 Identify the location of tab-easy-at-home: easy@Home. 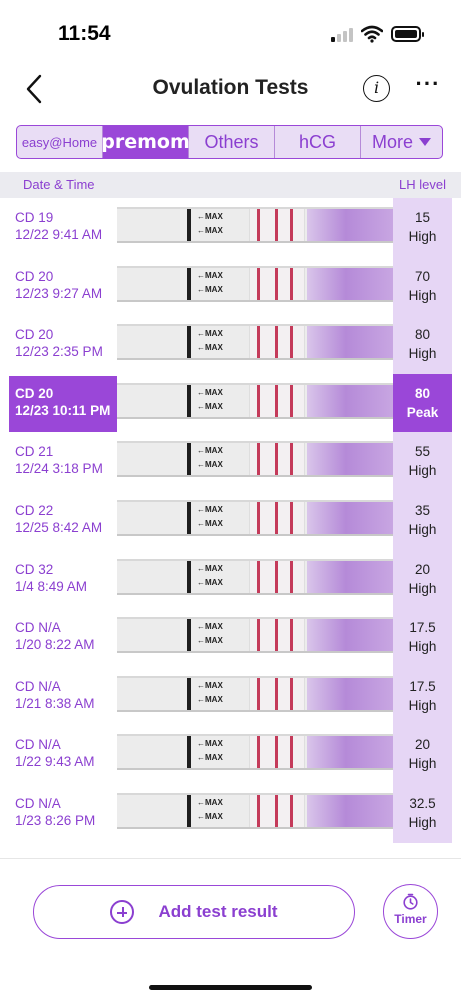
(60, 142).